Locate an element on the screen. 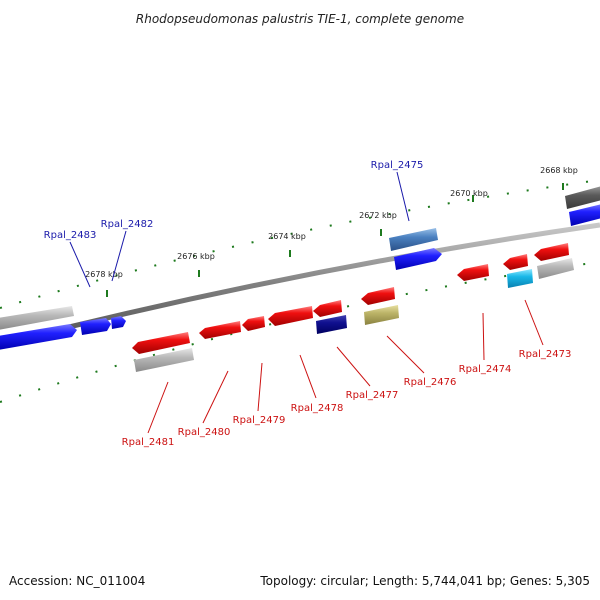 This screenshot has height=600, width=600. gene-label: Rpal_2474 is located at coordinates (485, 369).